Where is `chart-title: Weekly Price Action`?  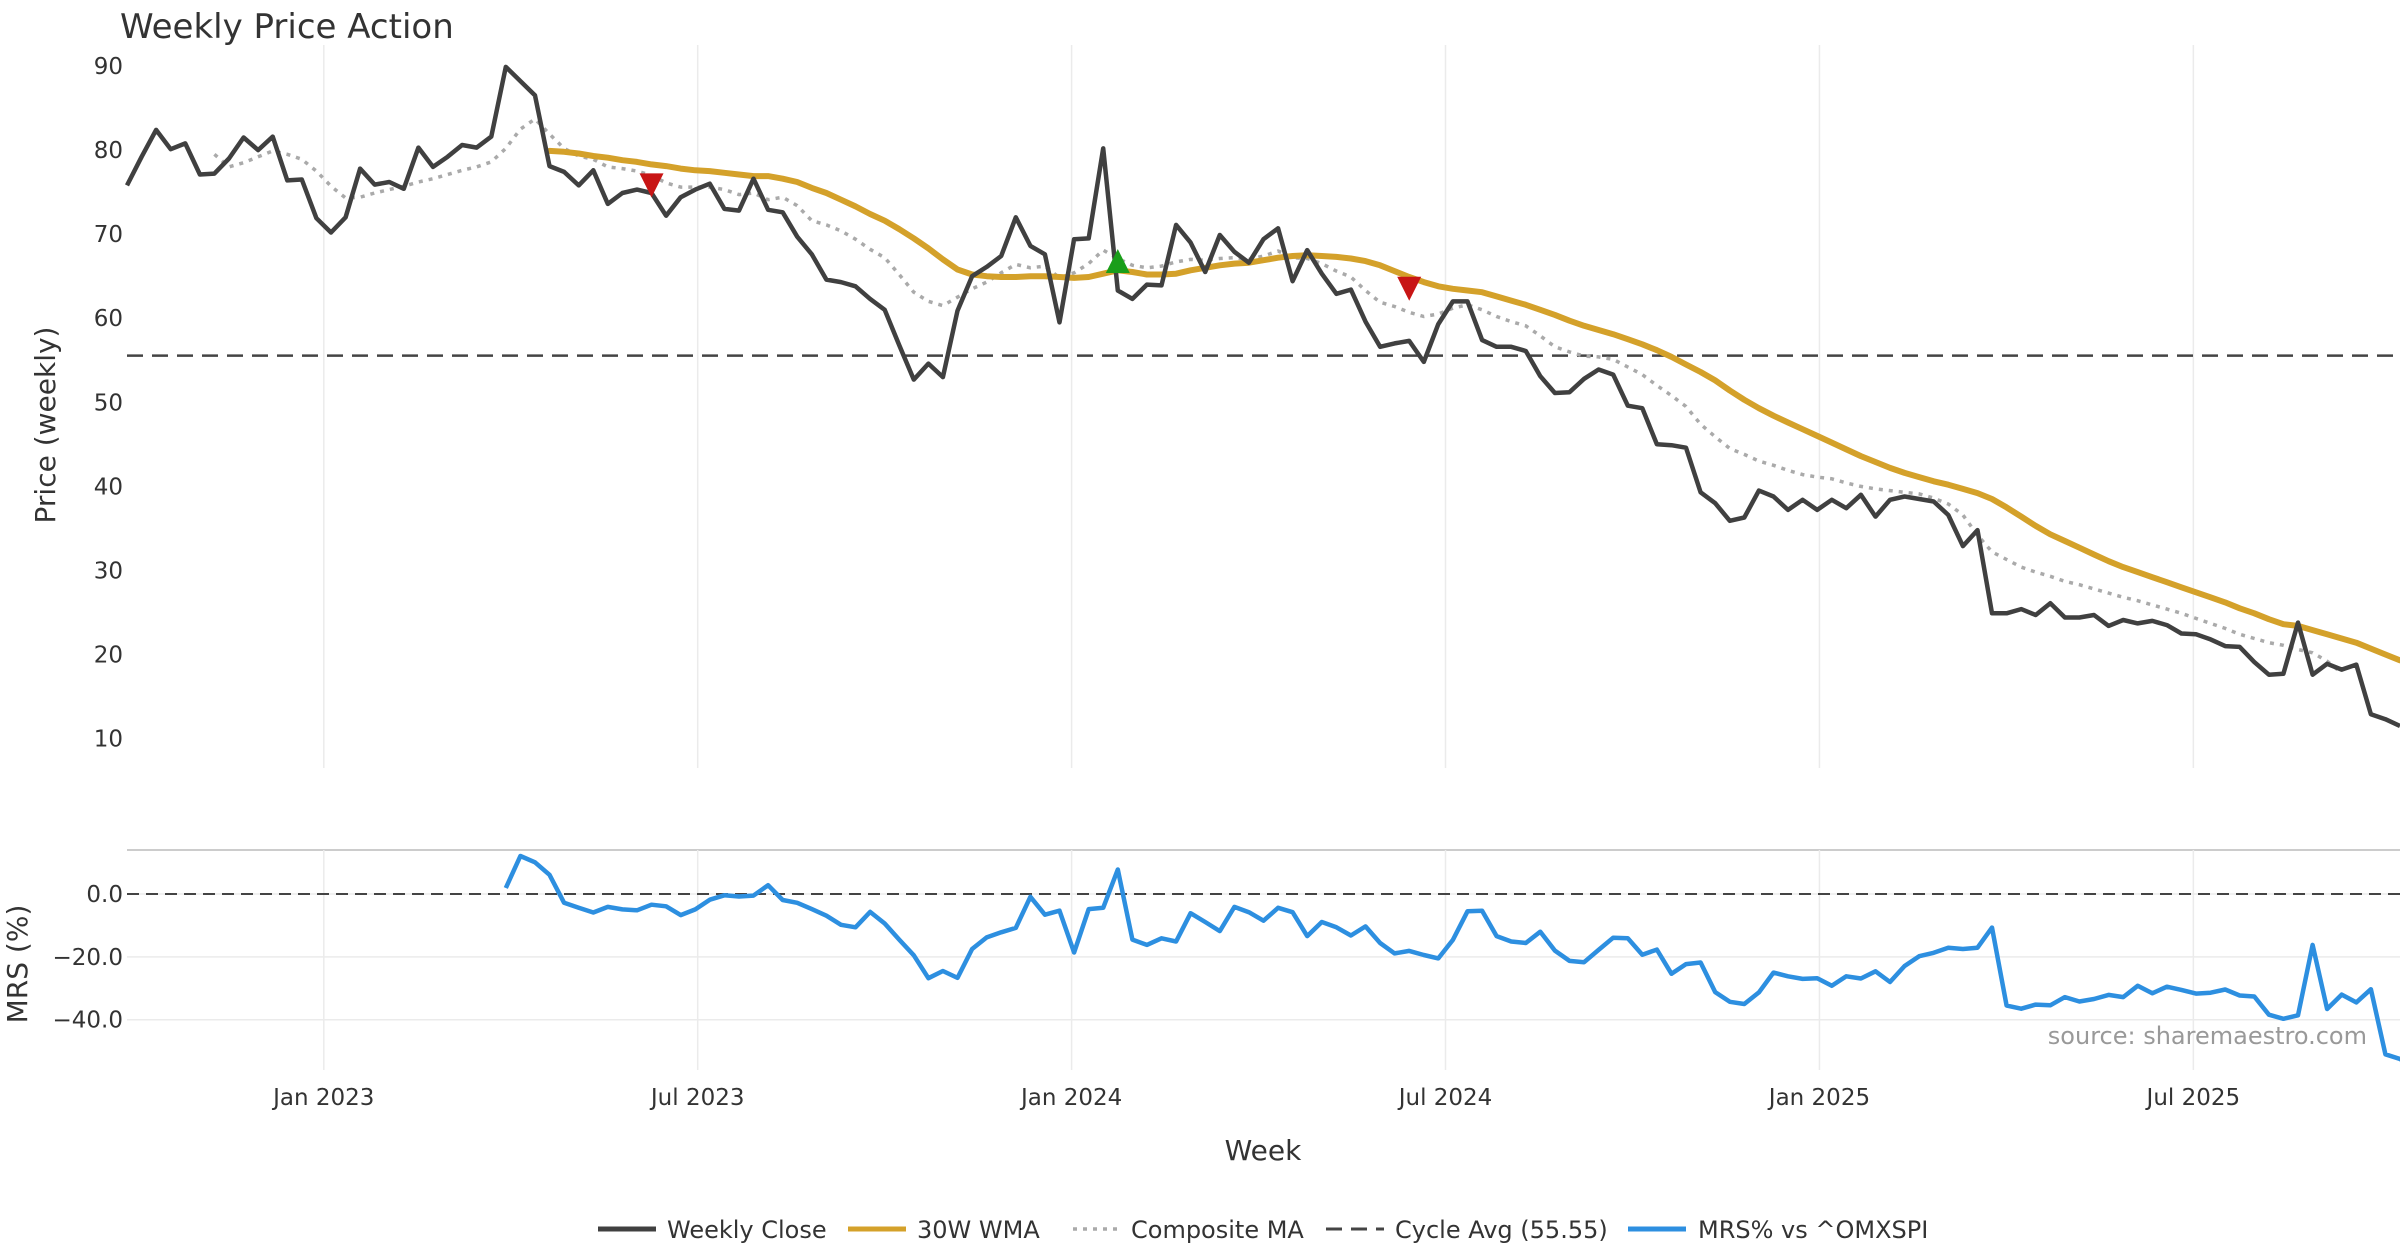
chart-title: Weekly Price Action is located at coordinates (287, 27).